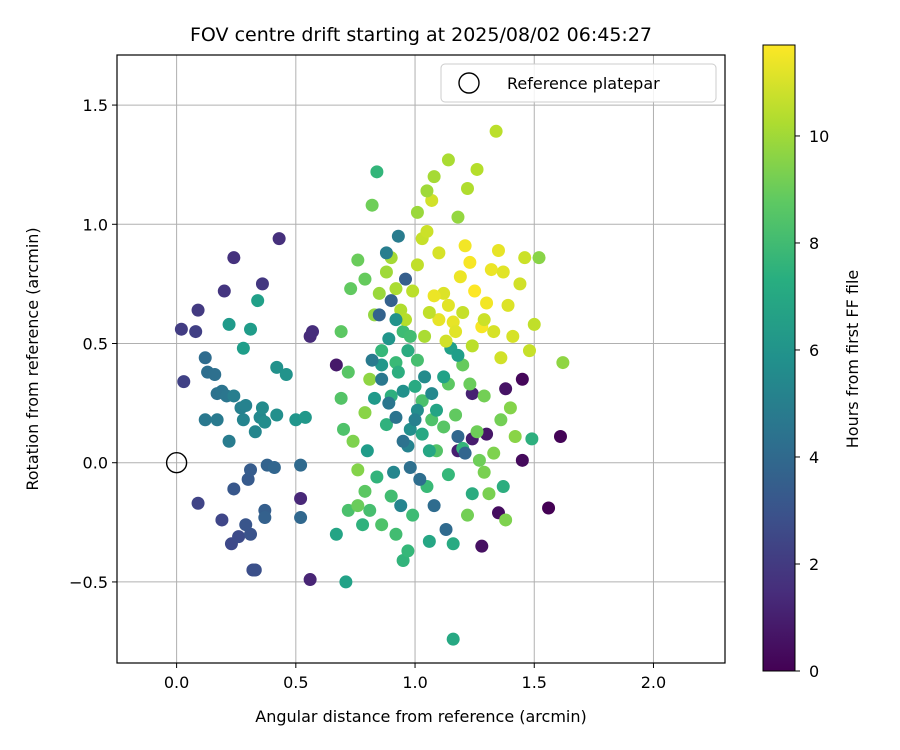 This screenshot has width=900, height=750. Describe the element at coordinates (819, 136) in the screenshot. I see `colorbar-tick-label: 10` at that location.